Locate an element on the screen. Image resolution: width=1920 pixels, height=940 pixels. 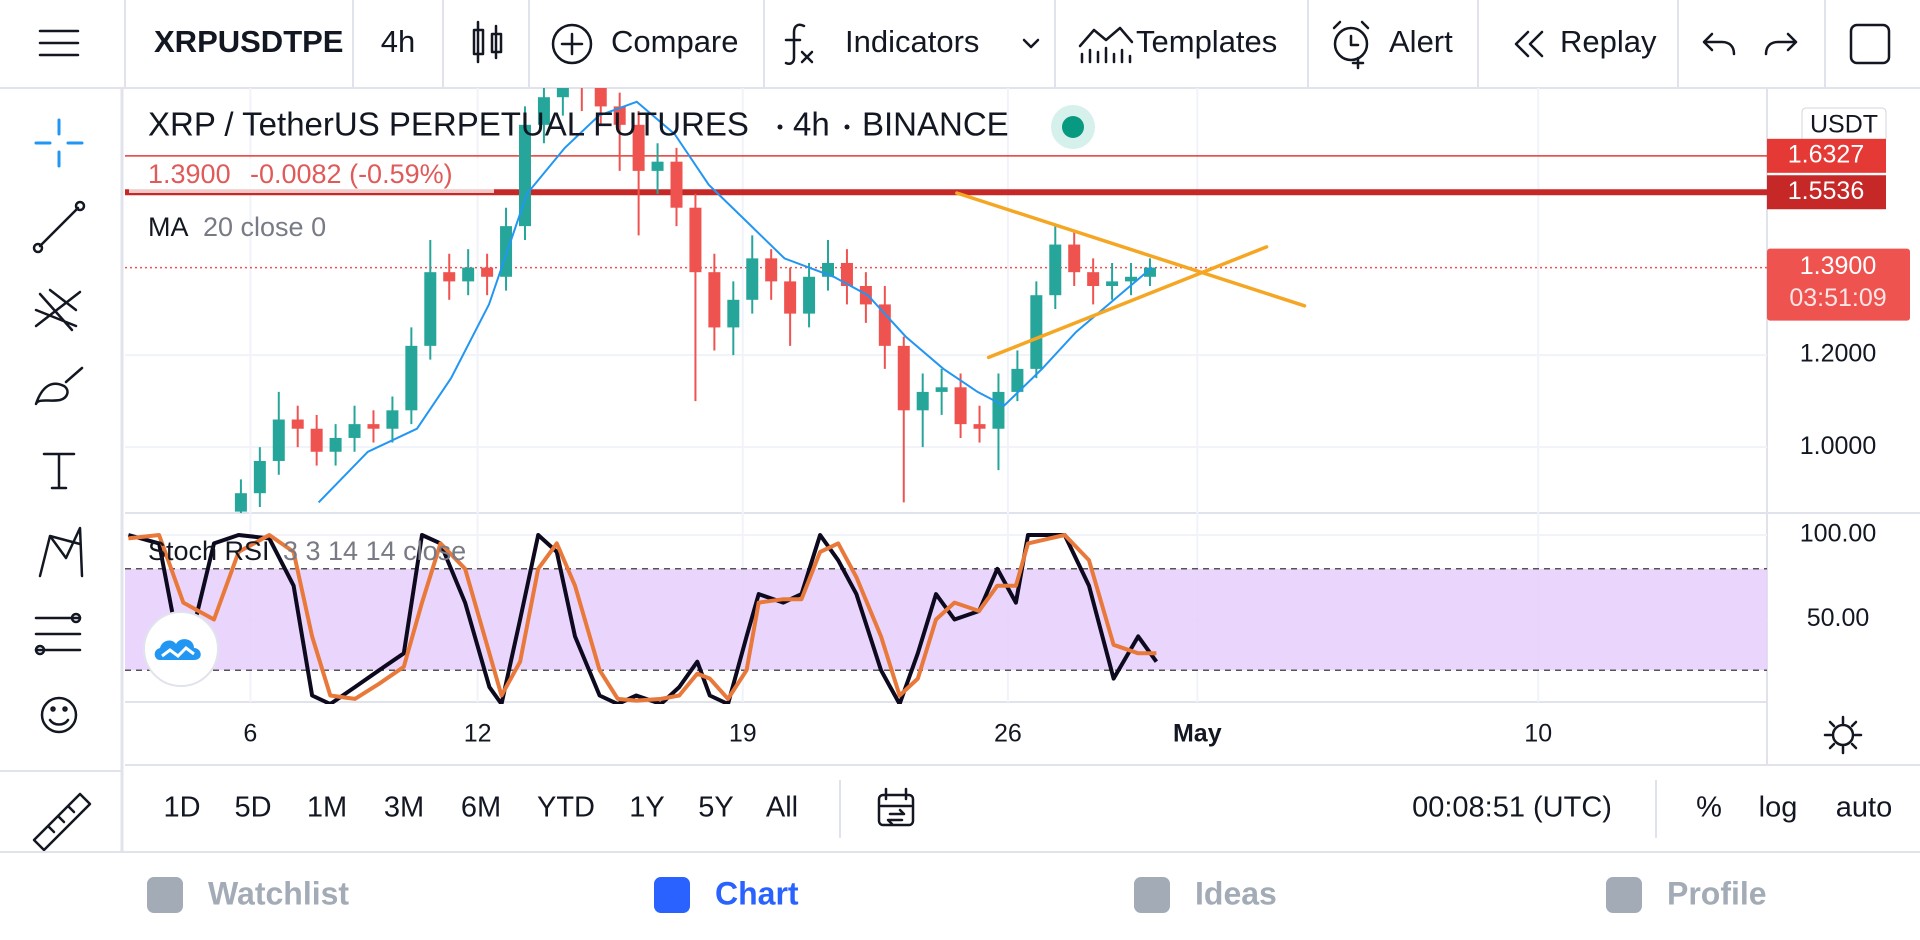
y-tick-label: 50.00 is located at coordinates (1838, 618).